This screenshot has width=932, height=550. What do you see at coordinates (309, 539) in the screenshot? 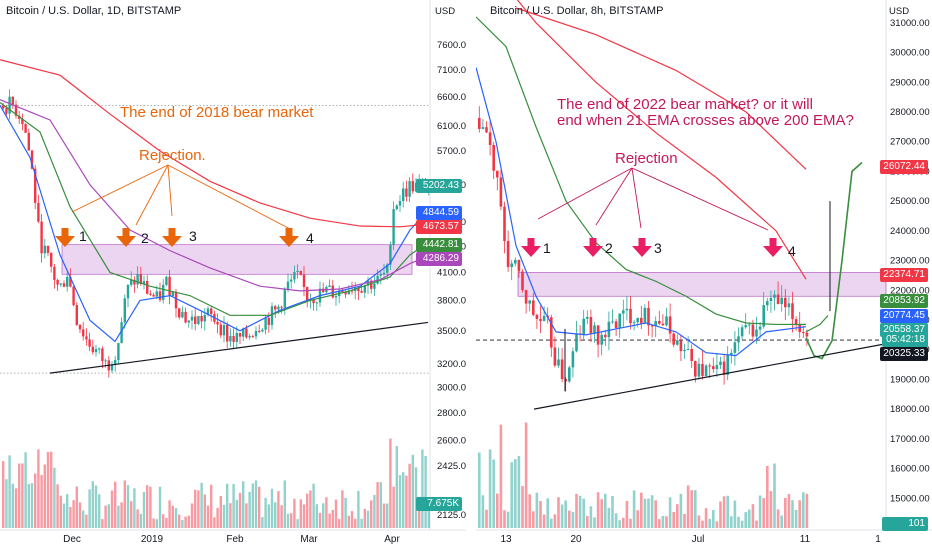
I see `time-tick-label: Mar` at bounding box center [309, 539].